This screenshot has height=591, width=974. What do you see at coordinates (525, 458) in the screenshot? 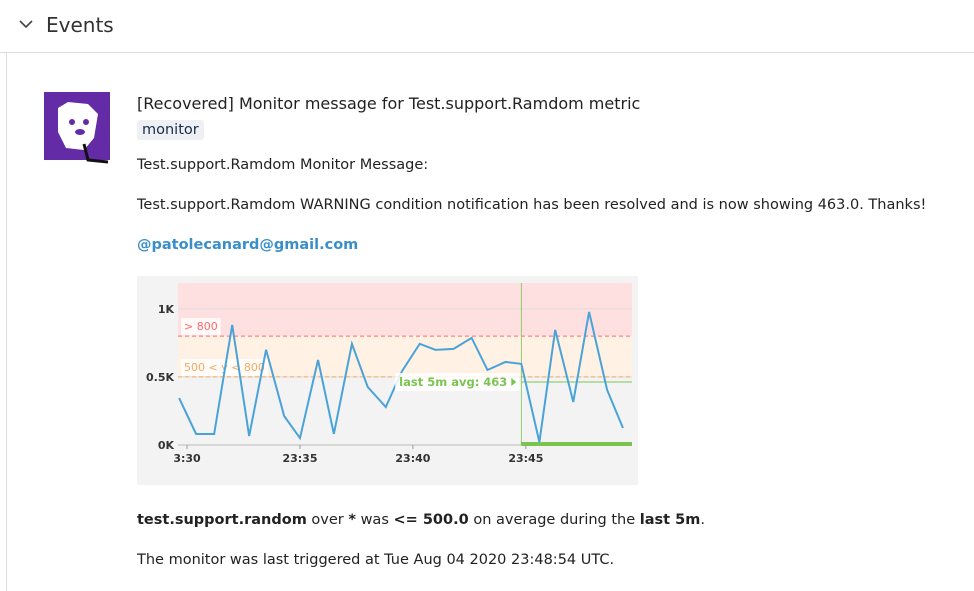
I see `x-tick-label: 23:45` at bounding box center [525, 458].